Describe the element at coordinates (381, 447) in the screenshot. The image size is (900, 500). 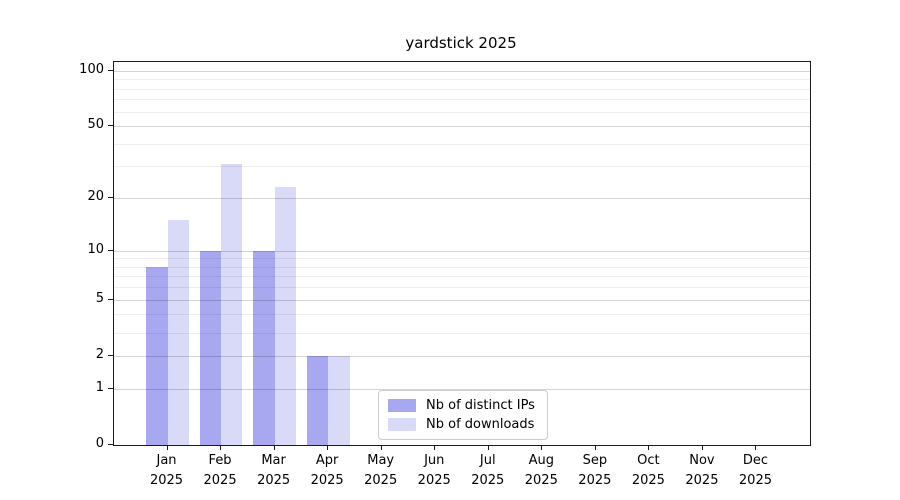
I see `x-tick-mark-may` at that location.